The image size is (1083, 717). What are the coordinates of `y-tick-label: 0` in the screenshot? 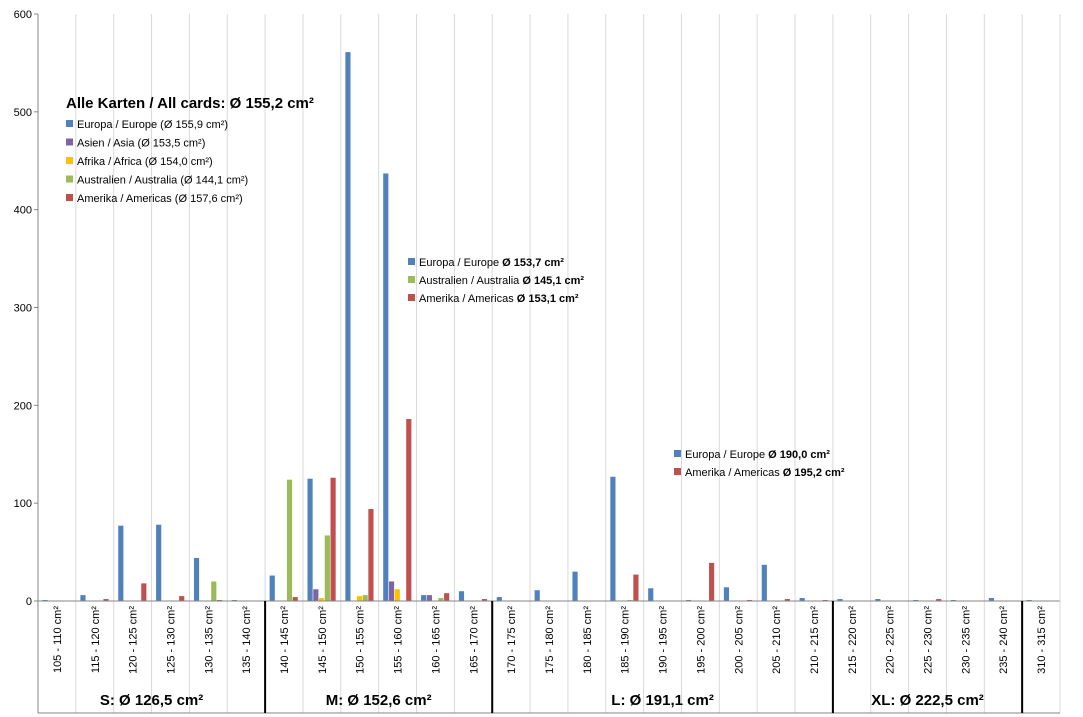 It's located at (29, 602).